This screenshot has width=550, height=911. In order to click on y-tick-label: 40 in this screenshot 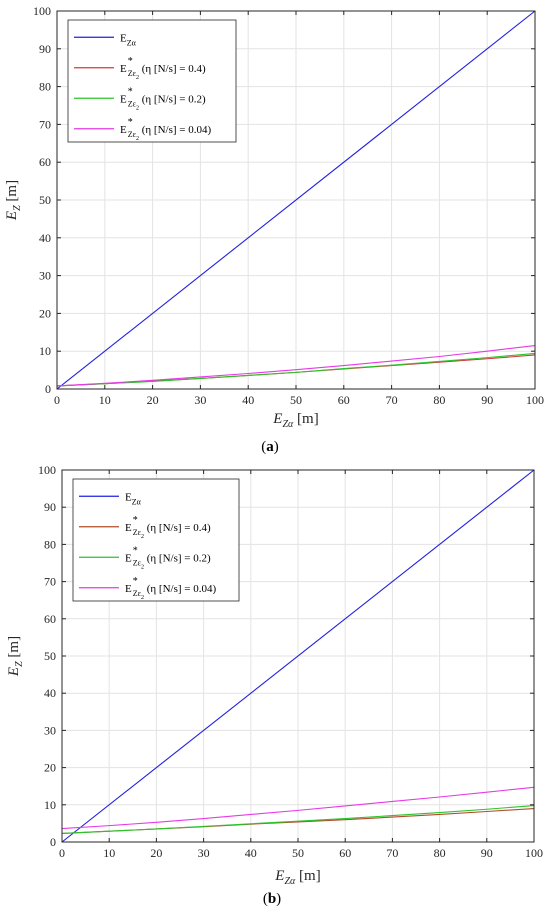, I will do `click(45, 238)`.